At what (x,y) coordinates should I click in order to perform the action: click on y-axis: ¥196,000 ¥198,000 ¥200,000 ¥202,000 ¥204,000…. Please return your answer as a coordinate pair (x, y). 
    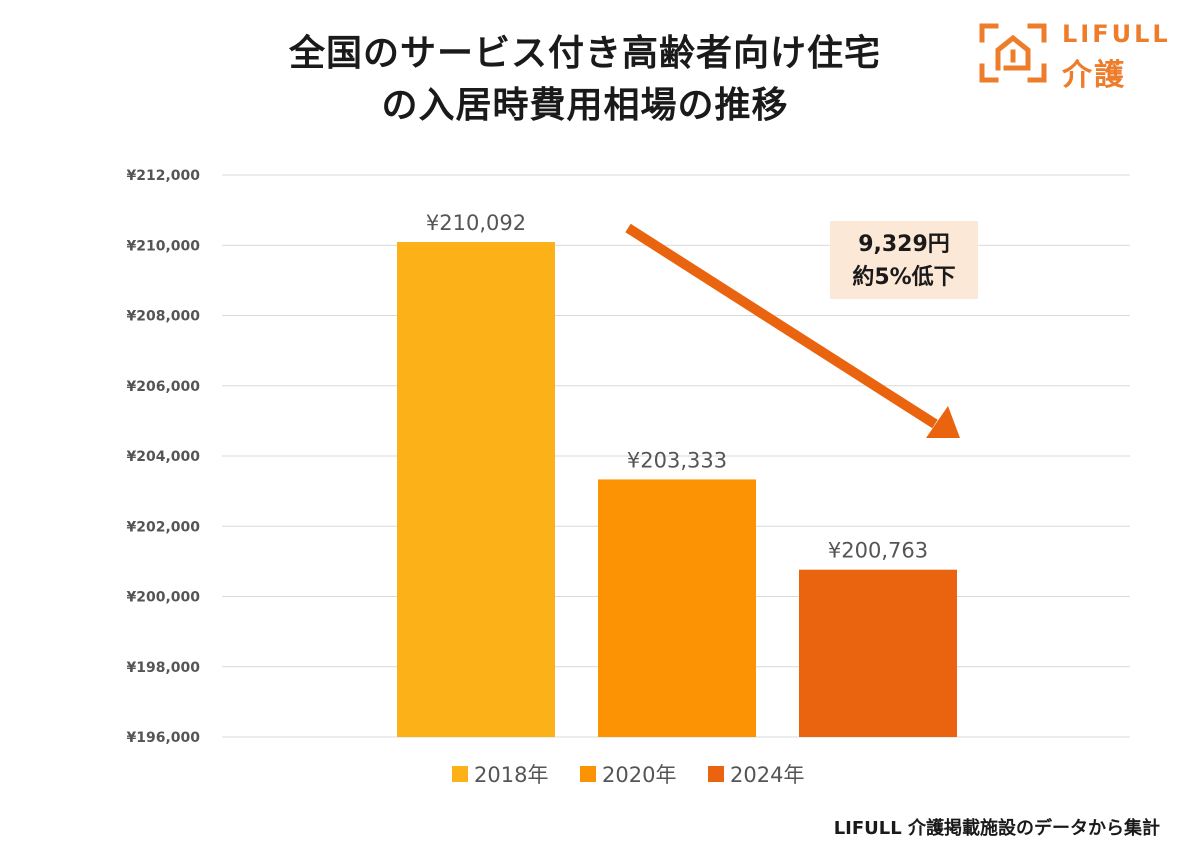
    Looking at the image, I should click on (163, 457).